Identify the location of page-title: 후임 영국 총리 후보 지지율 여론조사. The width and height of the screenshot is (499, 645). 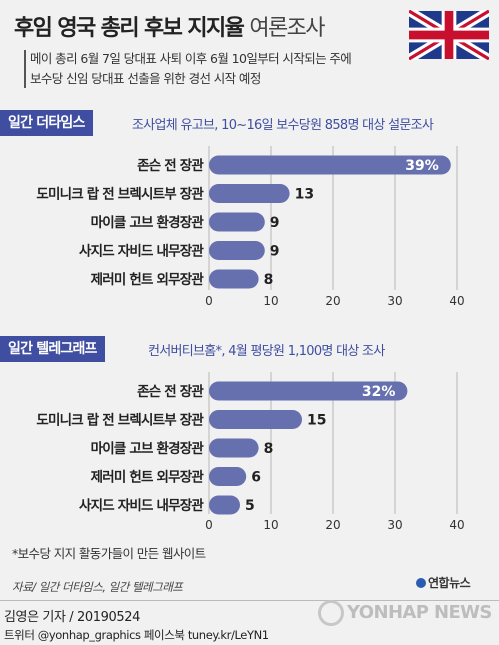
(169, 26).